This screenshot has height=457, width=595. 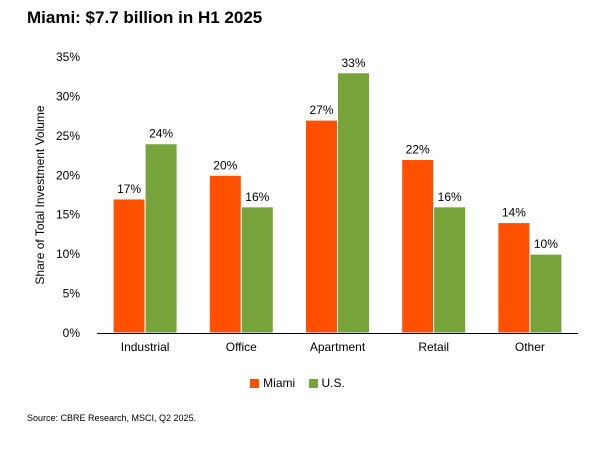 I want to click on y-axis-label: Share of Total Investment Volume, so click(x=40, y=195).